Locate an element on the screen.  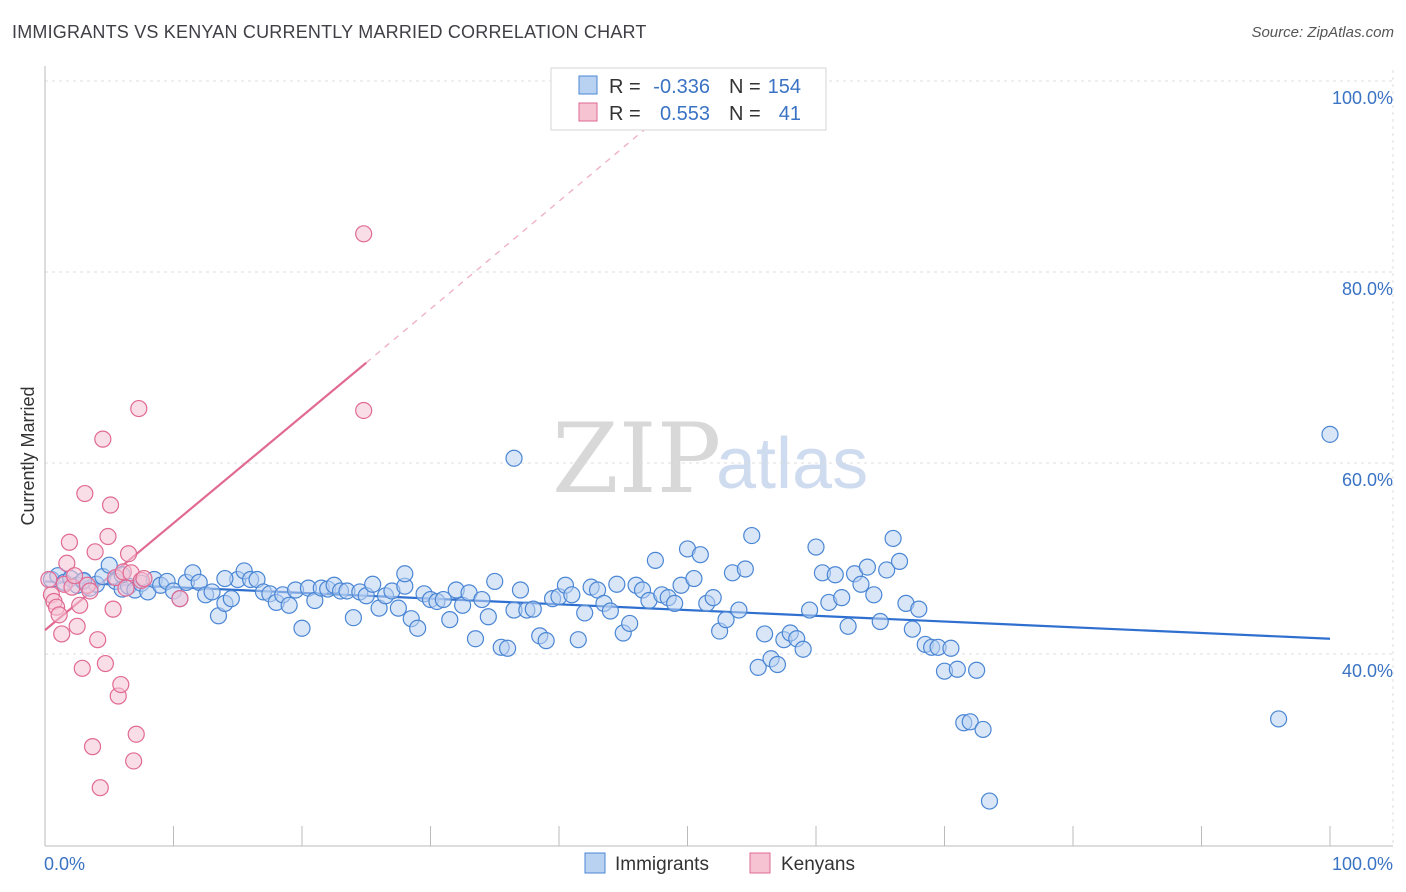
legend-swatch-immigrants is located at coordinates (588, 85).